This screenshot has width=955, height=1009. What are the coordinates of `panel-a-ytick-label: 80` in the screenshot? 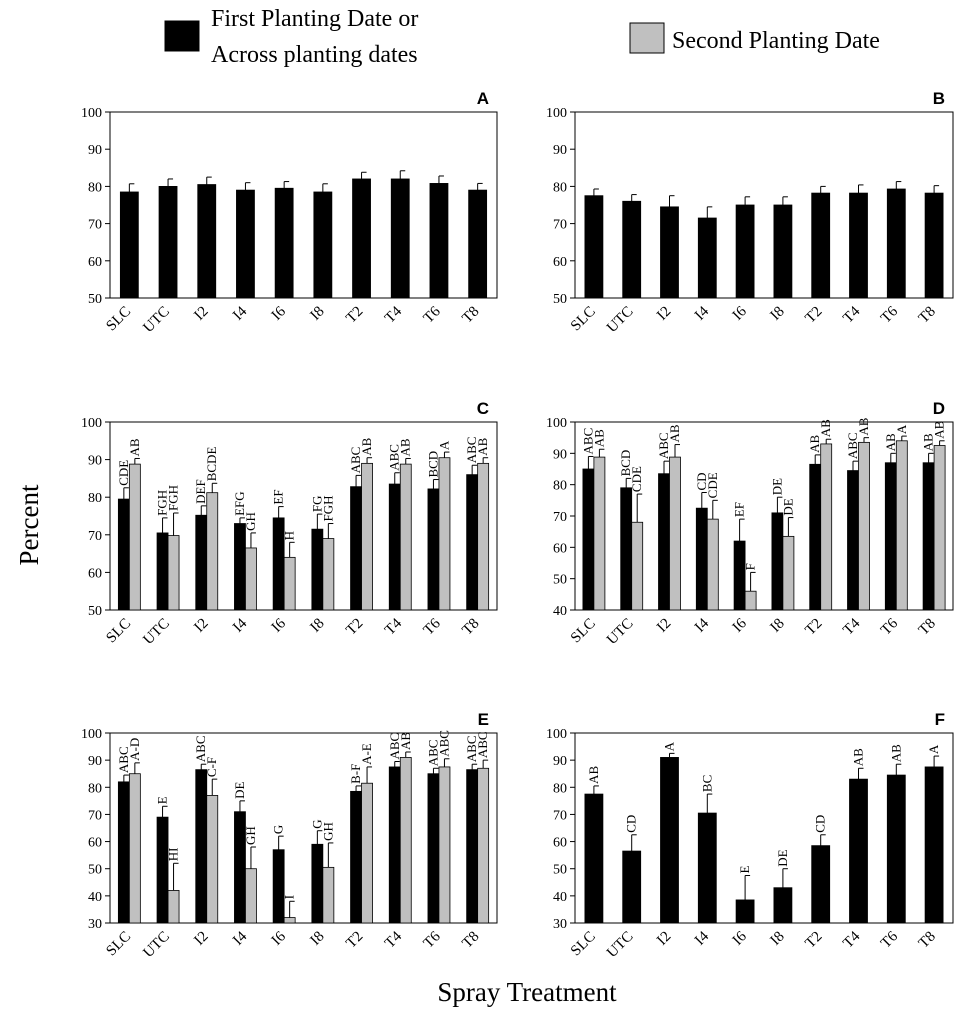 It's located at (95, 187).